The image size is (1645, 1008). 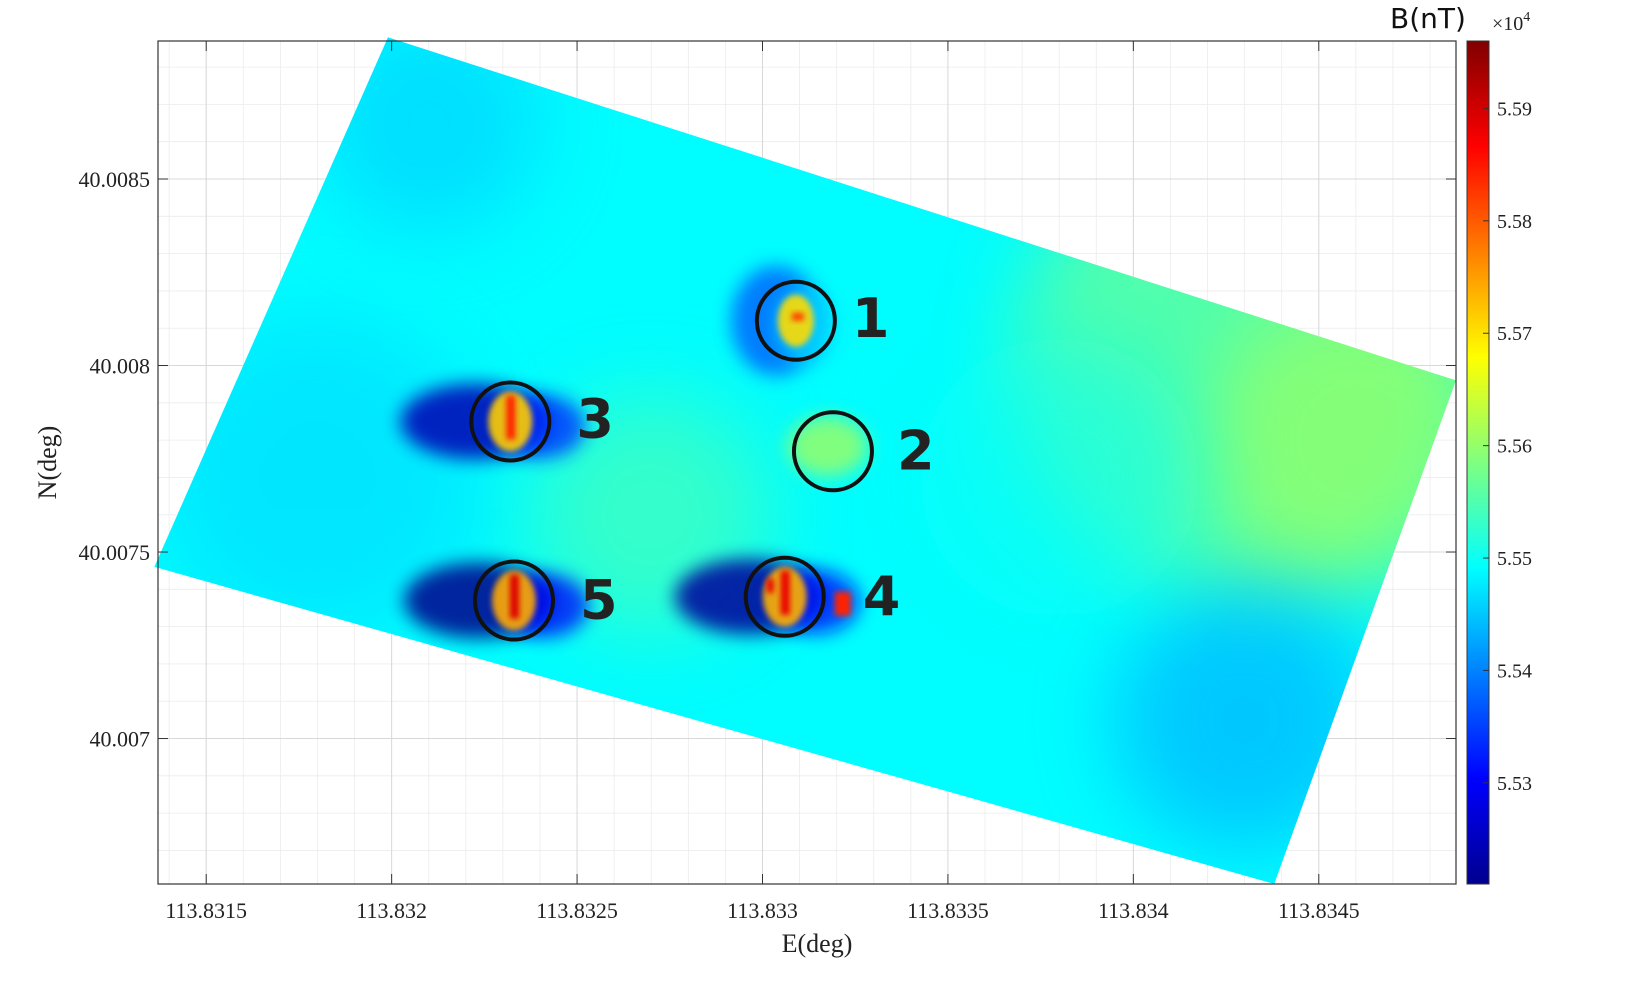 I want to click on colorbar-multiplier: ×10⁴, so click(x=1511, y=22).